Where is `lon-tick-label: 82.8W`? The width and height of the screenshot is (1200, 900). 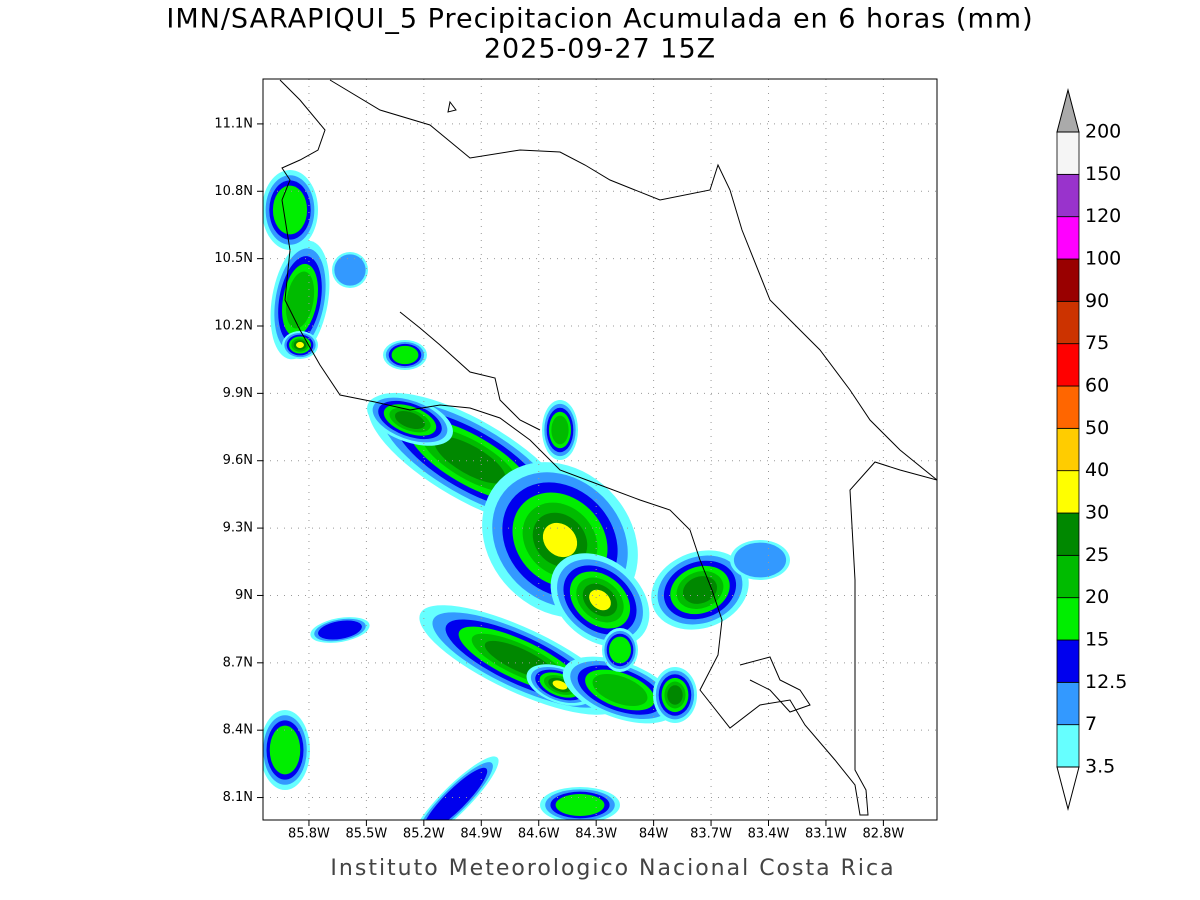
lon-tick-label: 82.8W is located at coordinates (883, 834).